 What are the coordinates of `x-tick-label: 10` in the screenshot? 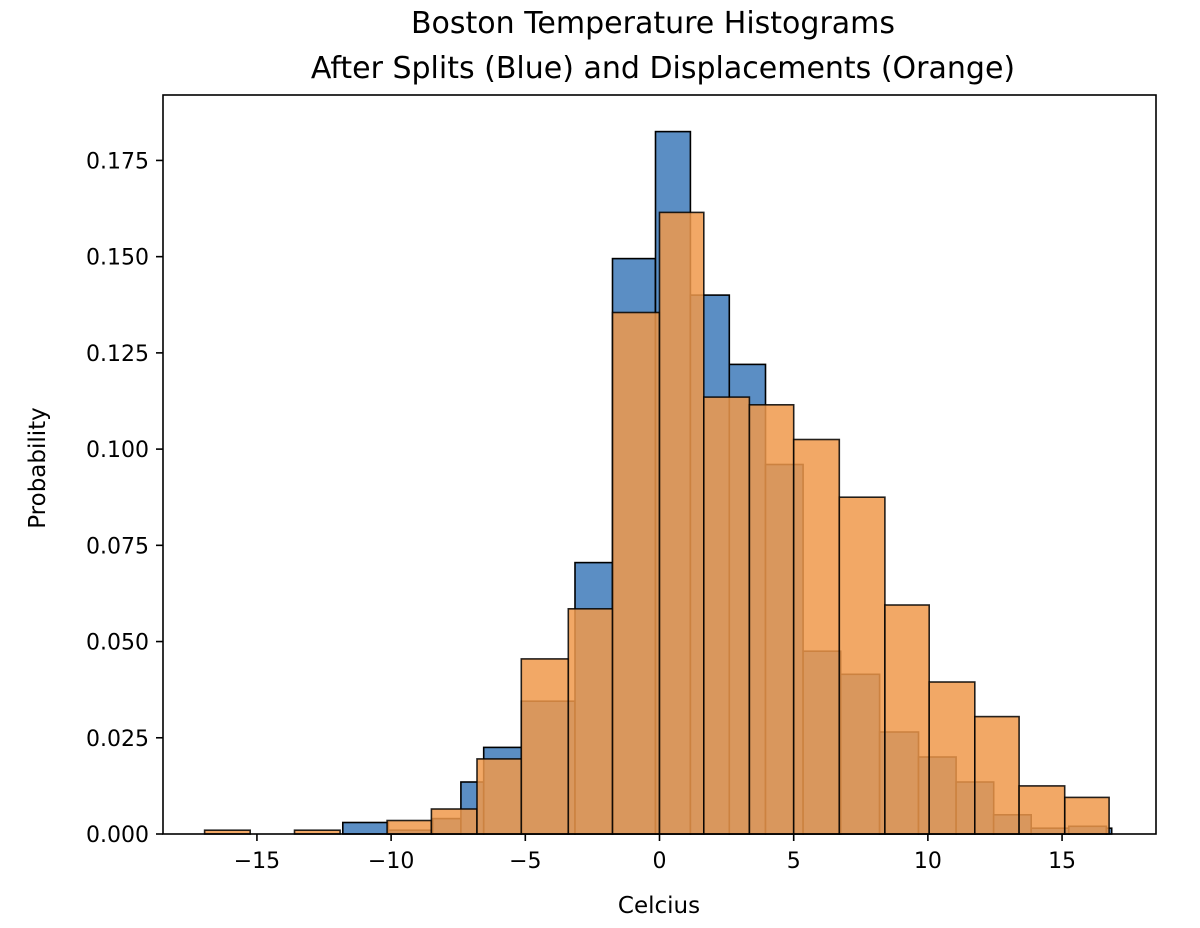 It's located at (928, 861).